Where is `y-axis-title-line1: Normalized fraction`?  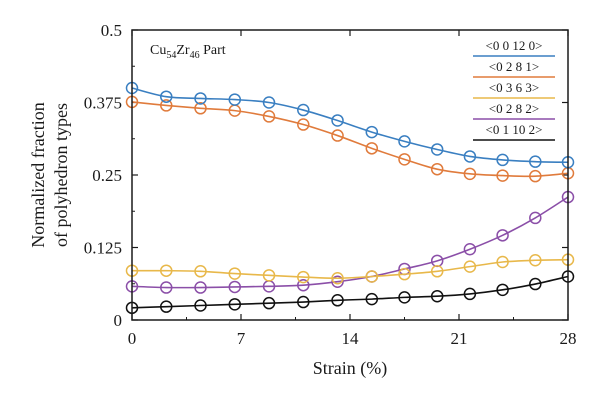
y-axis-title-line1: Normalized fraction is located at coordinates (38, 174).